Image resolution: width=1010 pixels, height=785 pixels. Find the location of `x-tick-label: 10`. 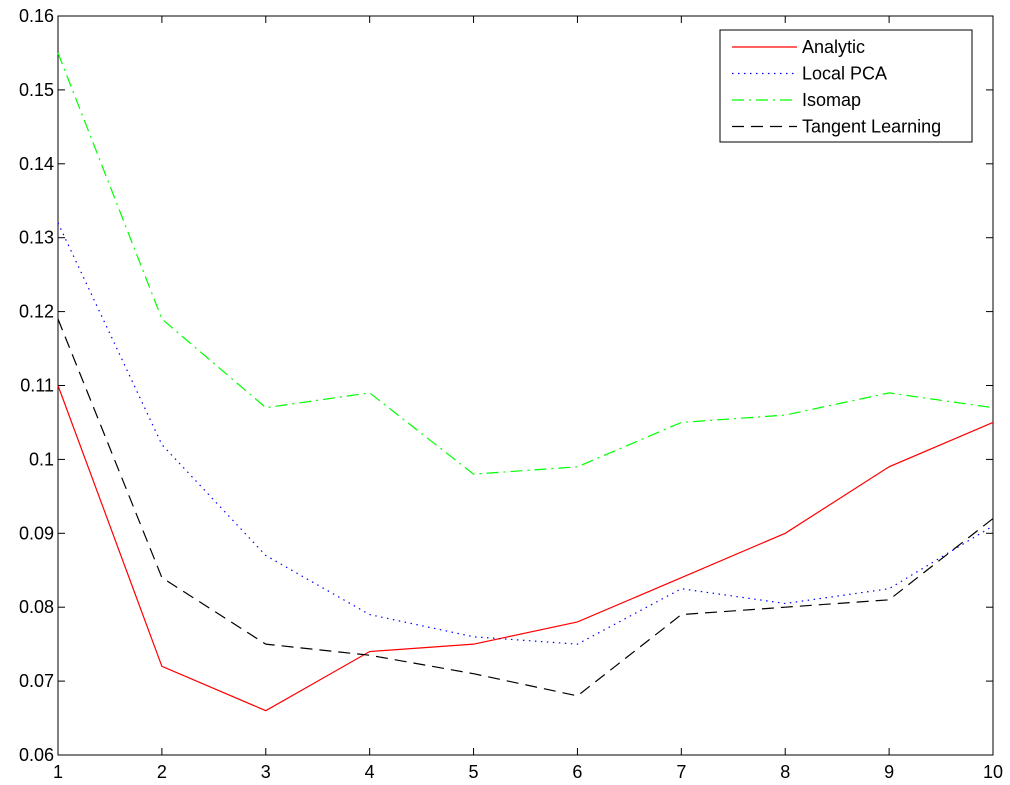

x-tick-label: 10 is located at coordinates (993, 772).